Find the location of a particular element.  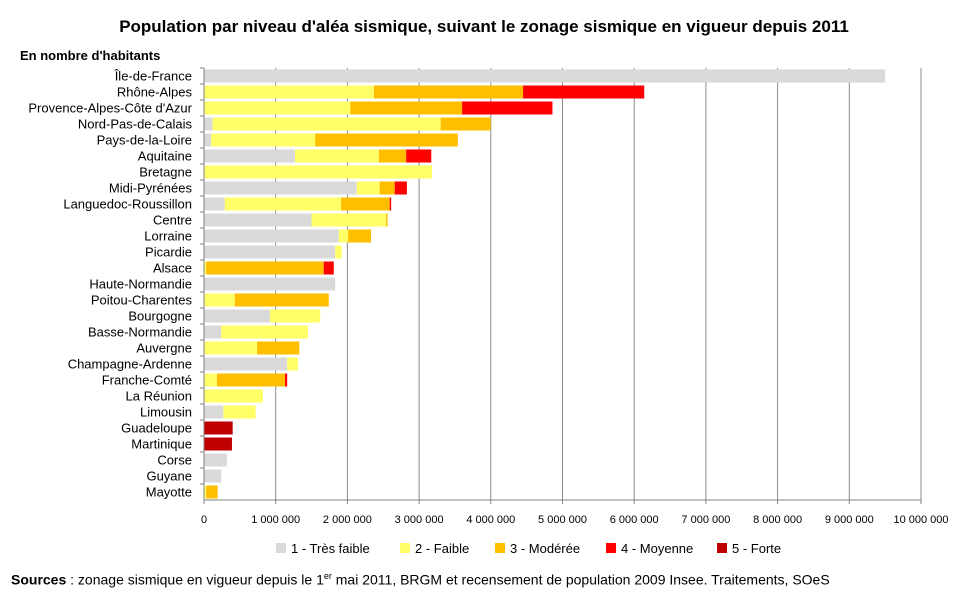

category-label: Franche-Comté is located at coordinates (147, 380).